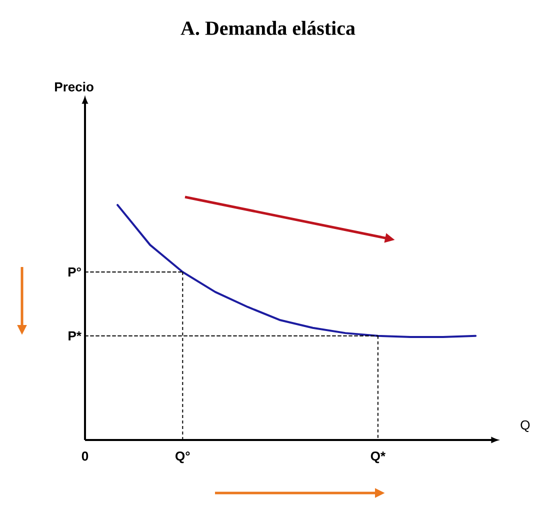 The height and width of the screenshot is (517, 536). Describe the element at coordinates (74, 87) in the screenshot. I see `text: Precio` at that location.